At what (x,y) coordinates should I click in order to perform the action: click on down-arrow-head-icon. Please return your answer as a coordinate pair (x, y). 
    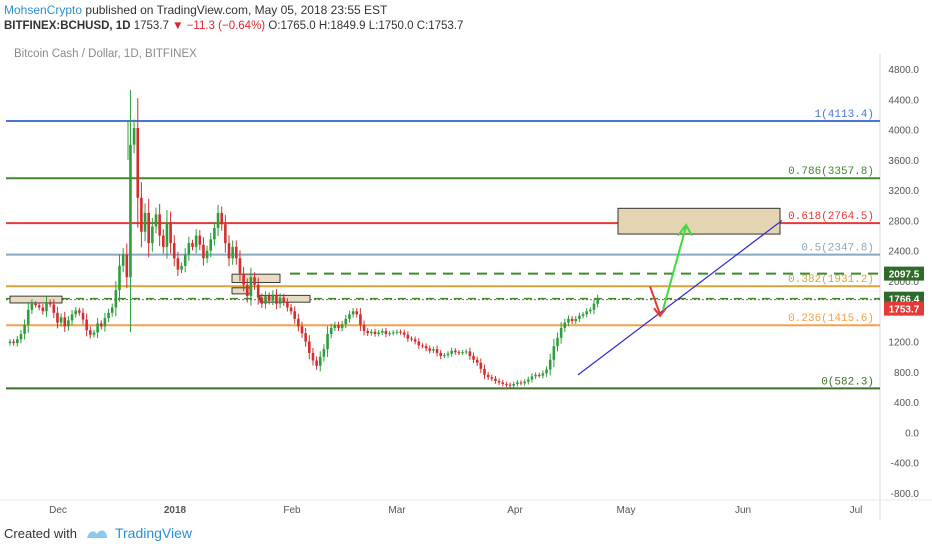
    Looking at the image, I should click on (660, 312).